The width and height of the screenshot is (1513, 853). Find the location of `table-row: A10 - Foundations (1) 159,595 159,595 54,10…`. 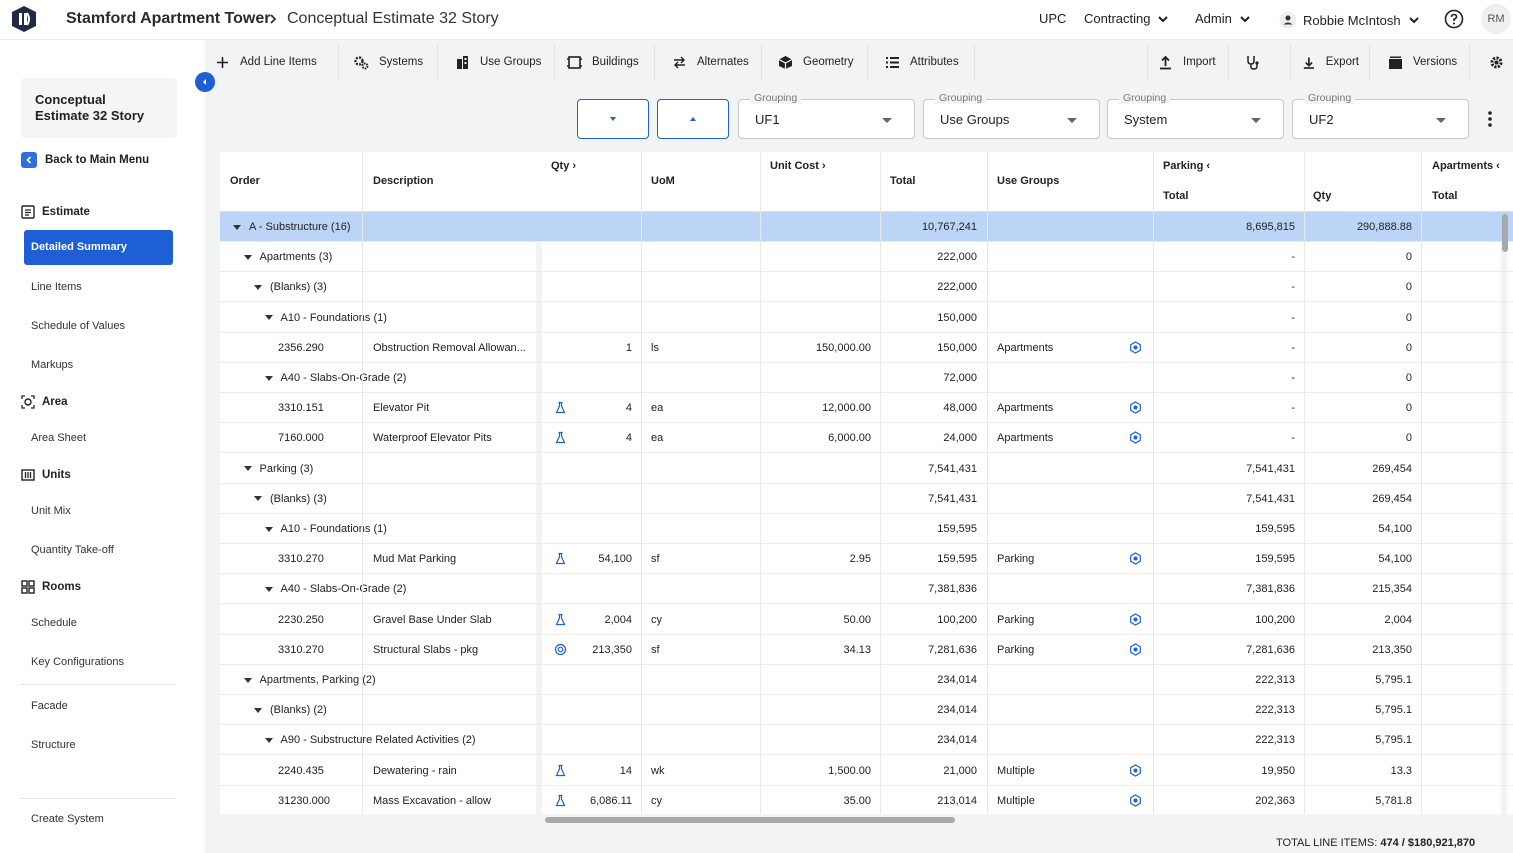

table-row: A10 - Foundations (1) 159,595 159,595 54,10… is located at coordinates (866, 529).